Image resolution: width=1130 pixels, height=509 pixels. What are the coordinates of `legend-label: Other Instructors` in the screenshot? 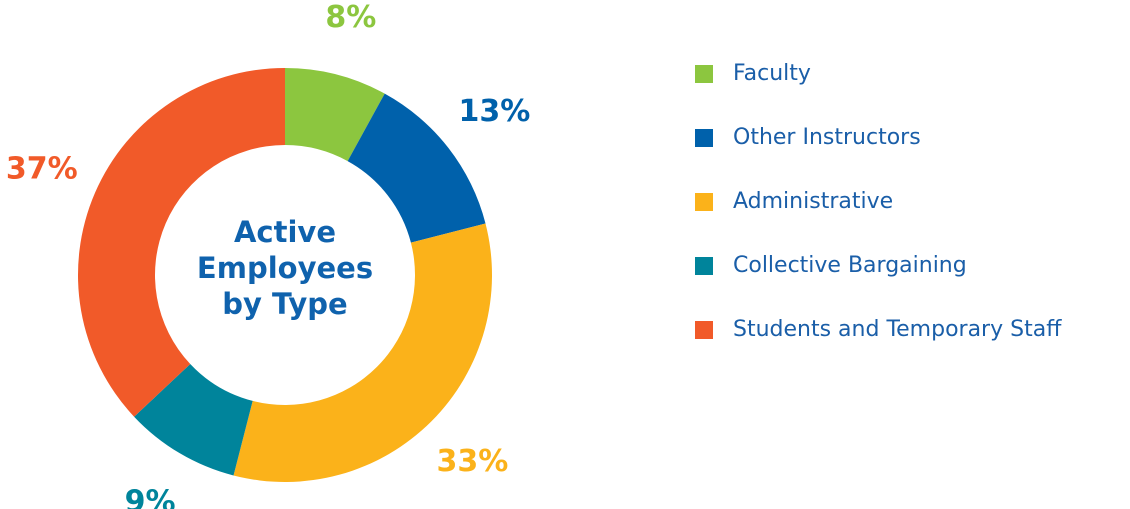 It's located at (827, 137).